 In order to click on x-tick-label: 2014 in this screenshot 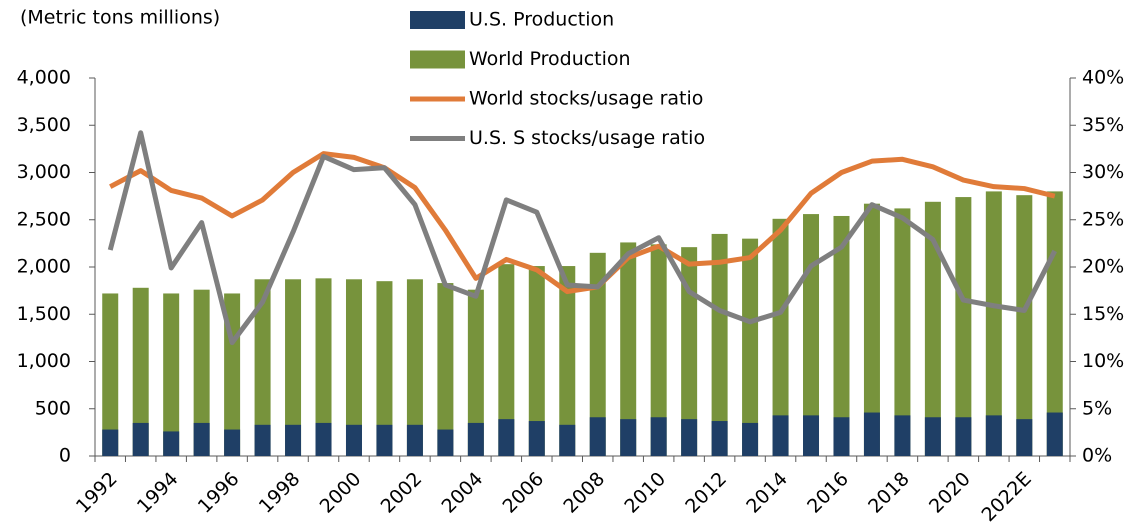, I will do `click(767, 493)`.